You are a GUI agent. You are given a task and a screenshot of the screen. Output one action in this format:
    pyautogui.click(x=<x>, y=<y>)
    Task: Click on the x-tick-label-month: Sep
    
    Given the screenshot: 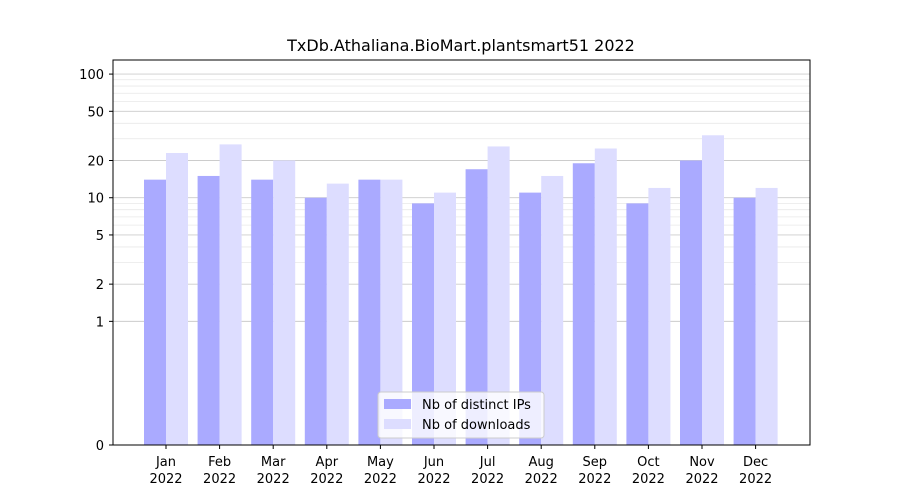 What is the action you would take?
    pyautogui.click(x=595, y=462)
    